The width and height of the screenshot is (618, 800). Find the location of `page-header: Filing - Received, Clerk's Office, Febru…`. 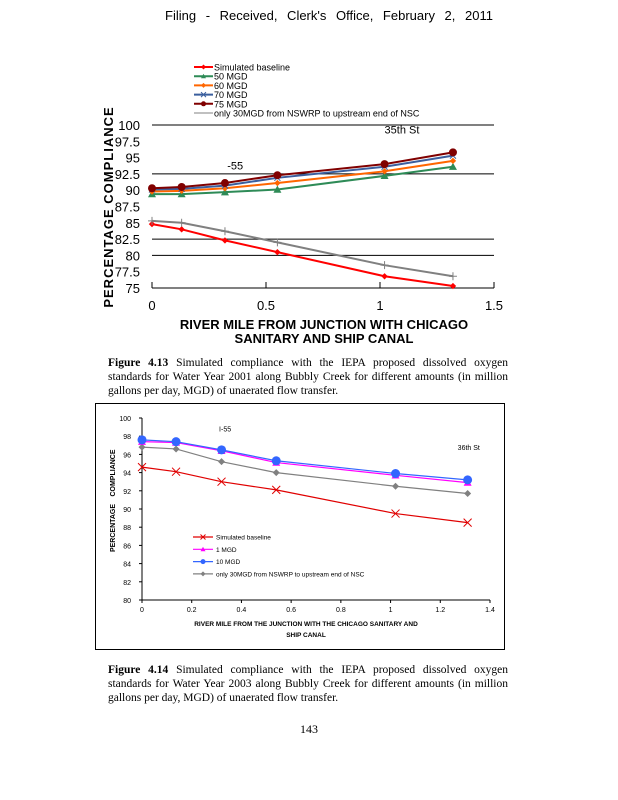

page-header: Filing - Received, Clerk's Office, Febru… is located at coordinates (329, 15).